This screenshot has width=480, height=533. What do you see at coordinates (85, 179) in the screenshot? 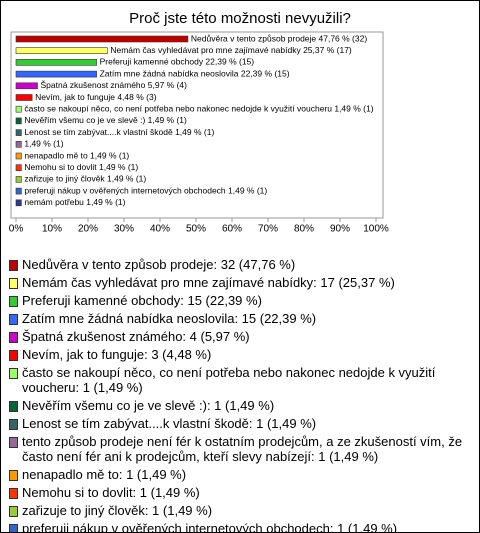
I see `bar-label: zařizuje to jiný člověk 1,49 % (1)` at bounding box center [85, 179].